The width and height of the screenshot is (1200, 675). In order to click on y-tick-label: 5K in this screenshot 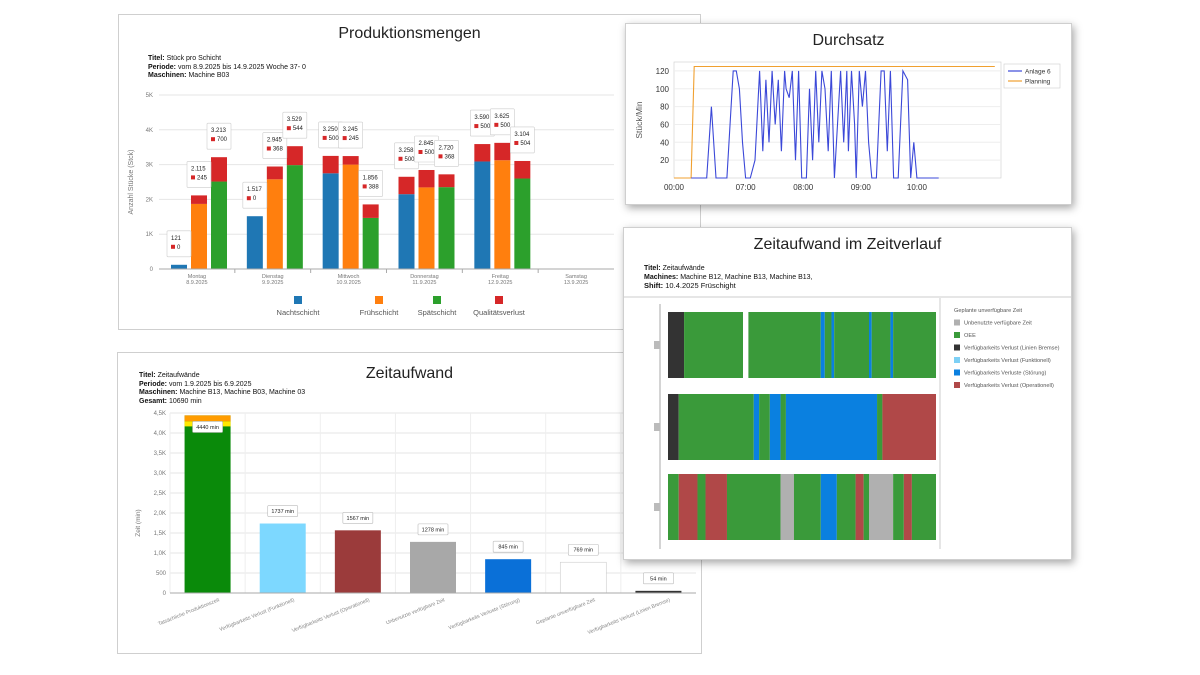, I will do `click(149, 96)`.